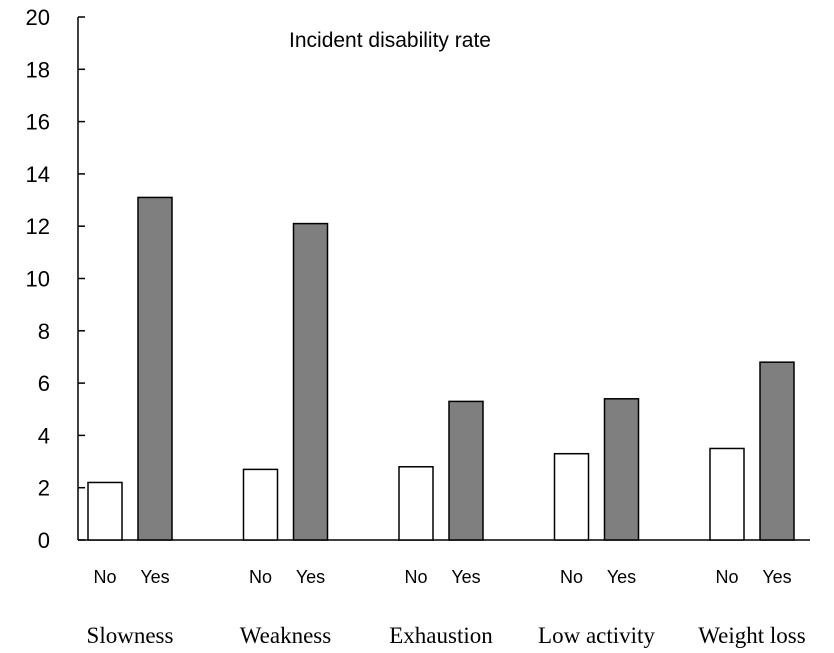 This screenshot has width=834, height=653. What do you see at coordinates (38, 69) in the screenshot?
I see `y-tick-label: 18` at bounding box center [38, 69].